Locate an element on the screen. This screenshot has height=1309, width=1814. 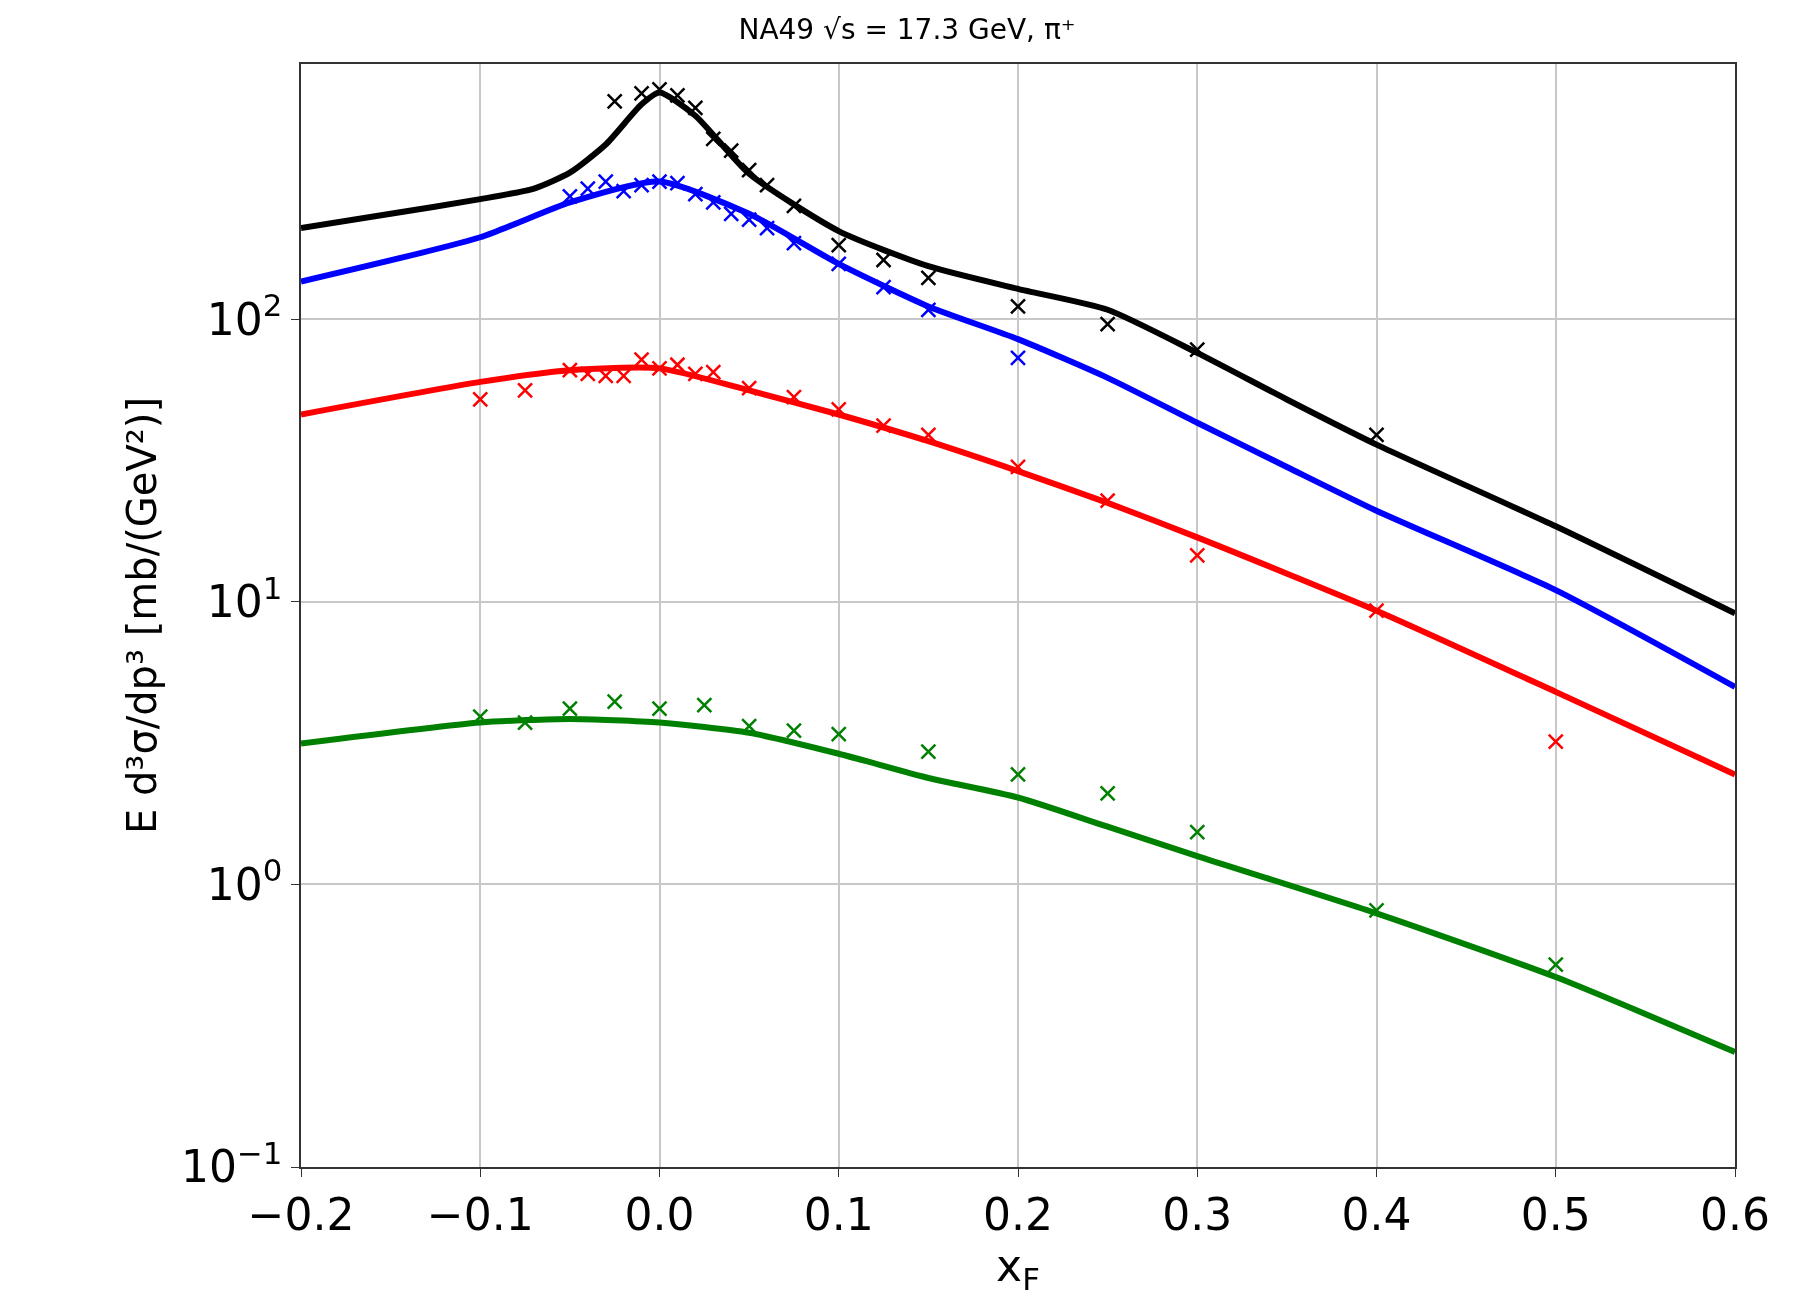
x-tick-label: 0.4 is located at coordinates (1376, 1214).